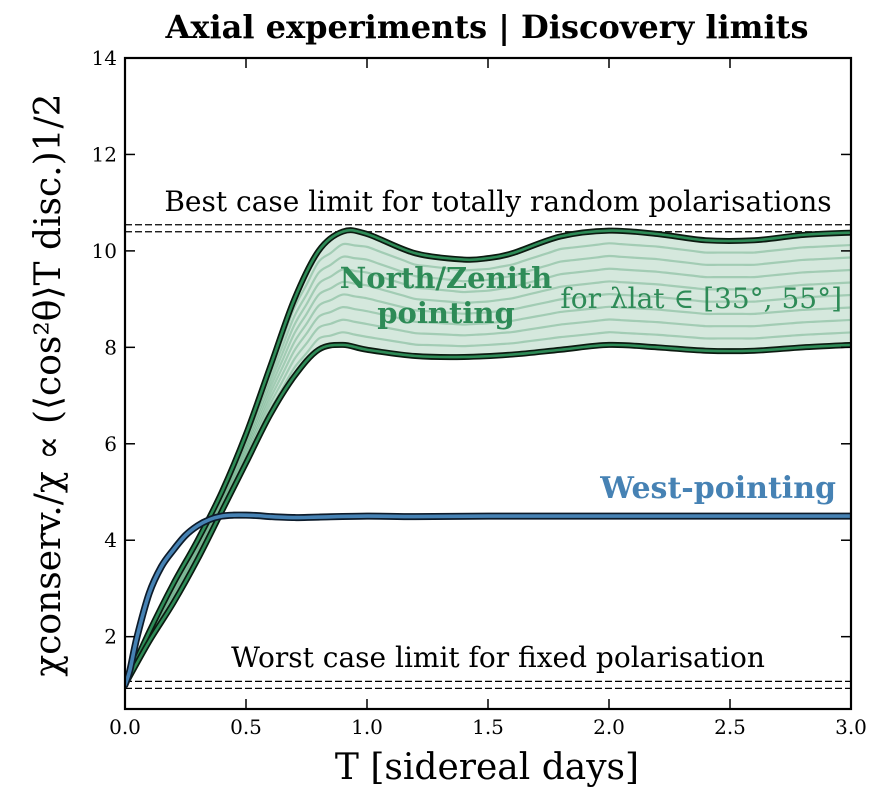  Describe the element at coordinates (110, 444) in the screenshot. I see `y-tick-label: 6` at that location.